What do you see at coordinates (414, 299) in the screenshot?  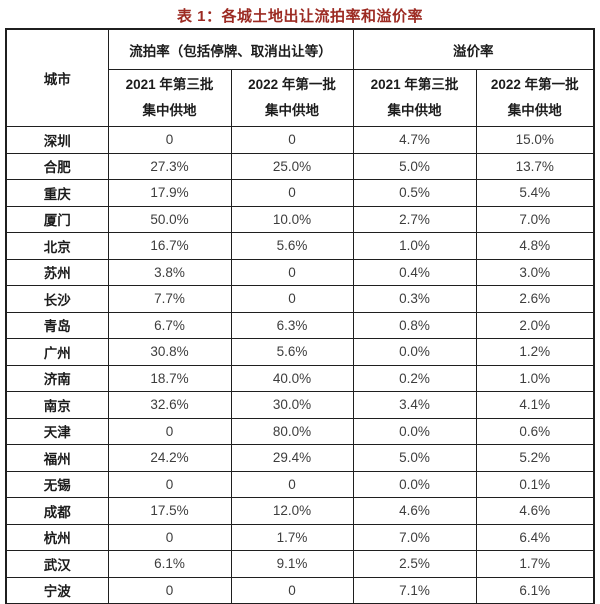 I see `value-cell: 0.3%` at bounding box center [414, 299].